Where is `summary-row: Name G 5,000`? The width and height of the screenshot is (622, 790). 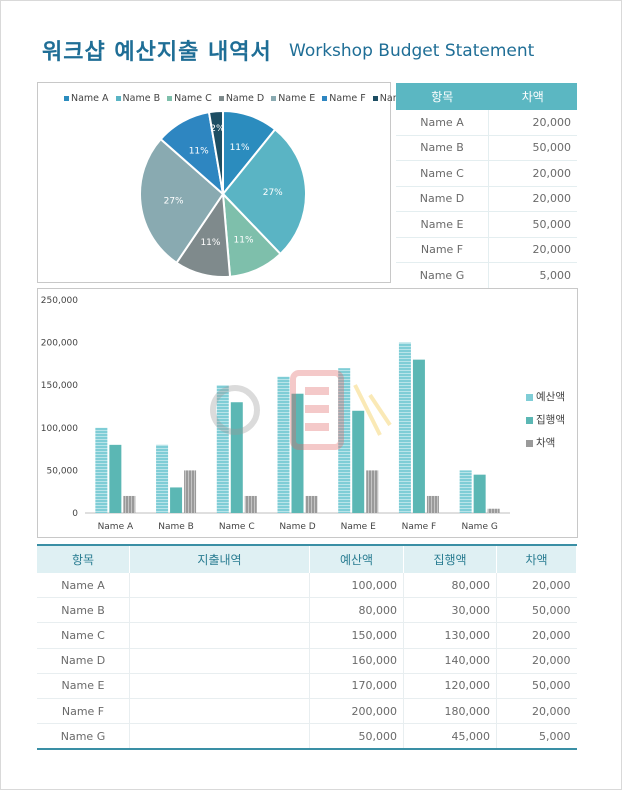 summary-row: Name G 5,000 is located at coordinates (486, 276).